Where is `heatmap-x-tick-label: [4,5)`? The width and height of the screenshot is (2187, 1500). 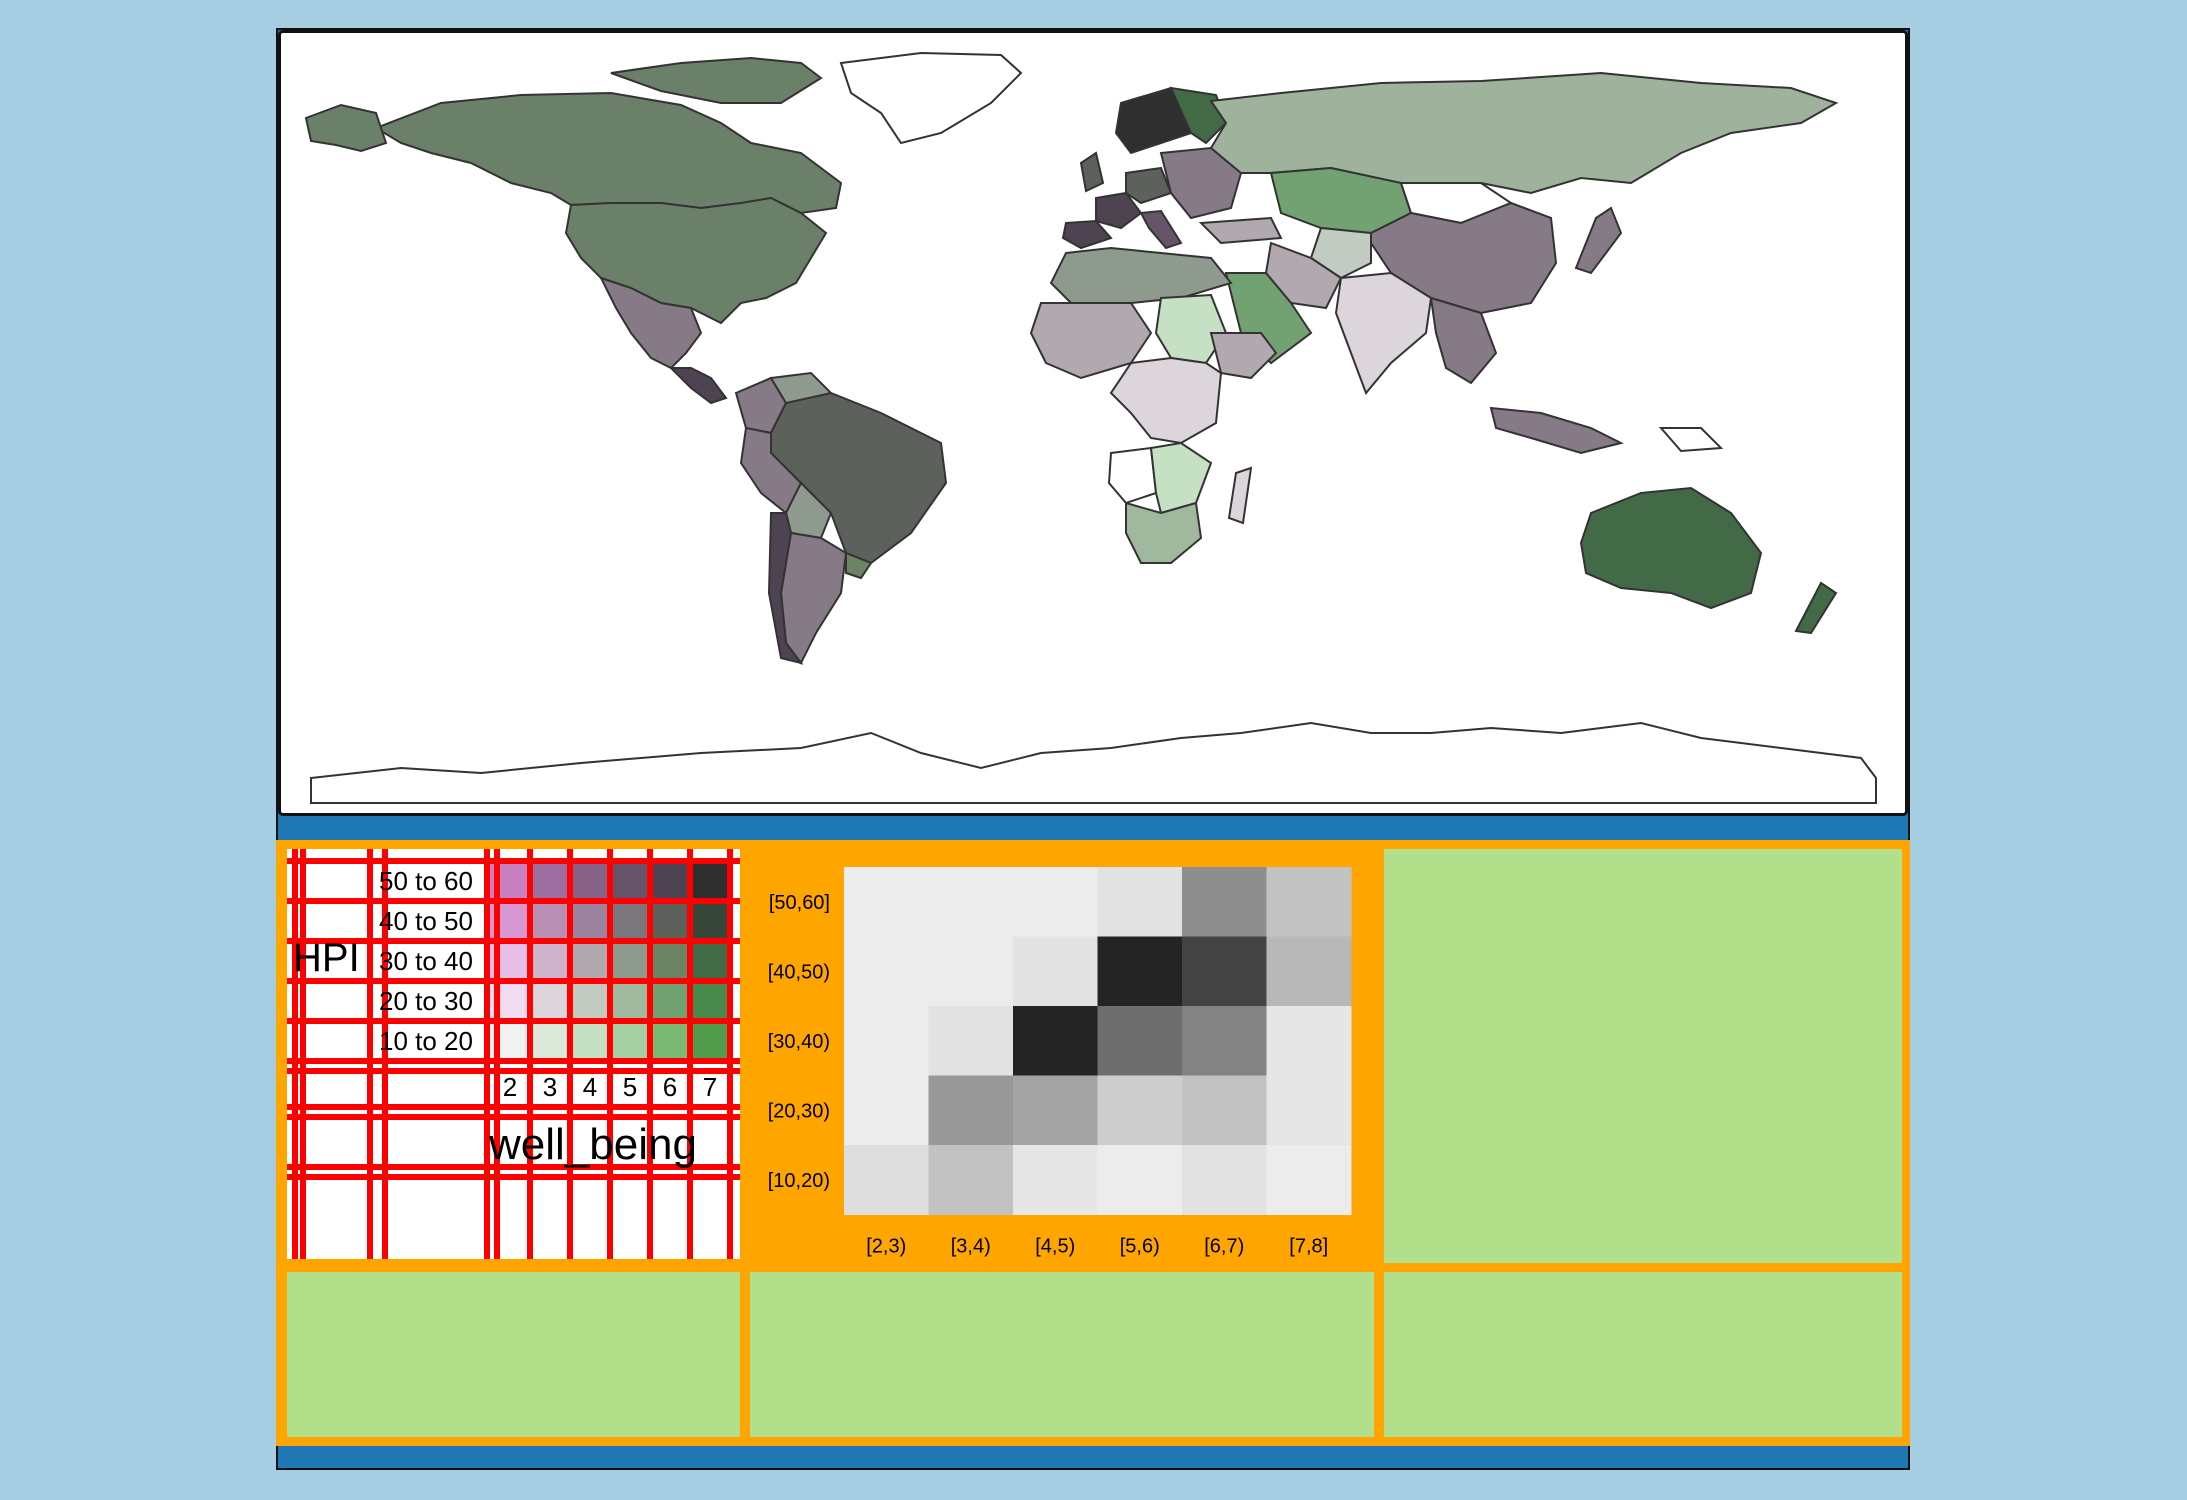 heatmap-x-tick-label: [4,5) is located at coordinates (1055, 1247).